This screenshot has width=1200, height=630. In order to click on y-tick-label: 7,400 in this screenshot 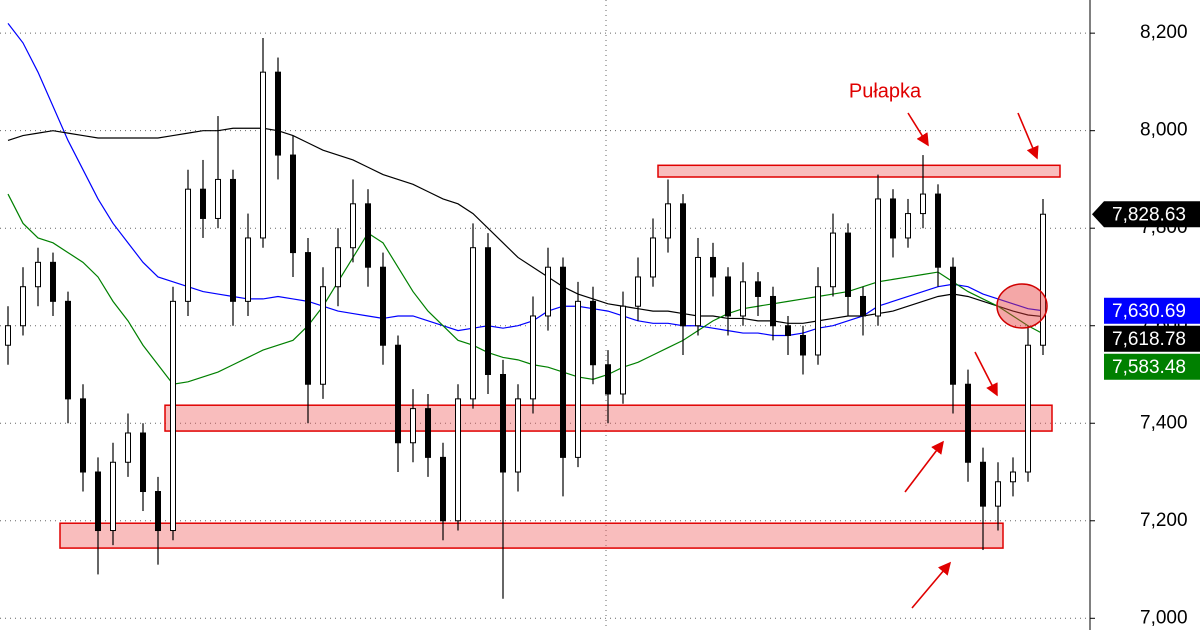, I will do `click(1164, 422)`.